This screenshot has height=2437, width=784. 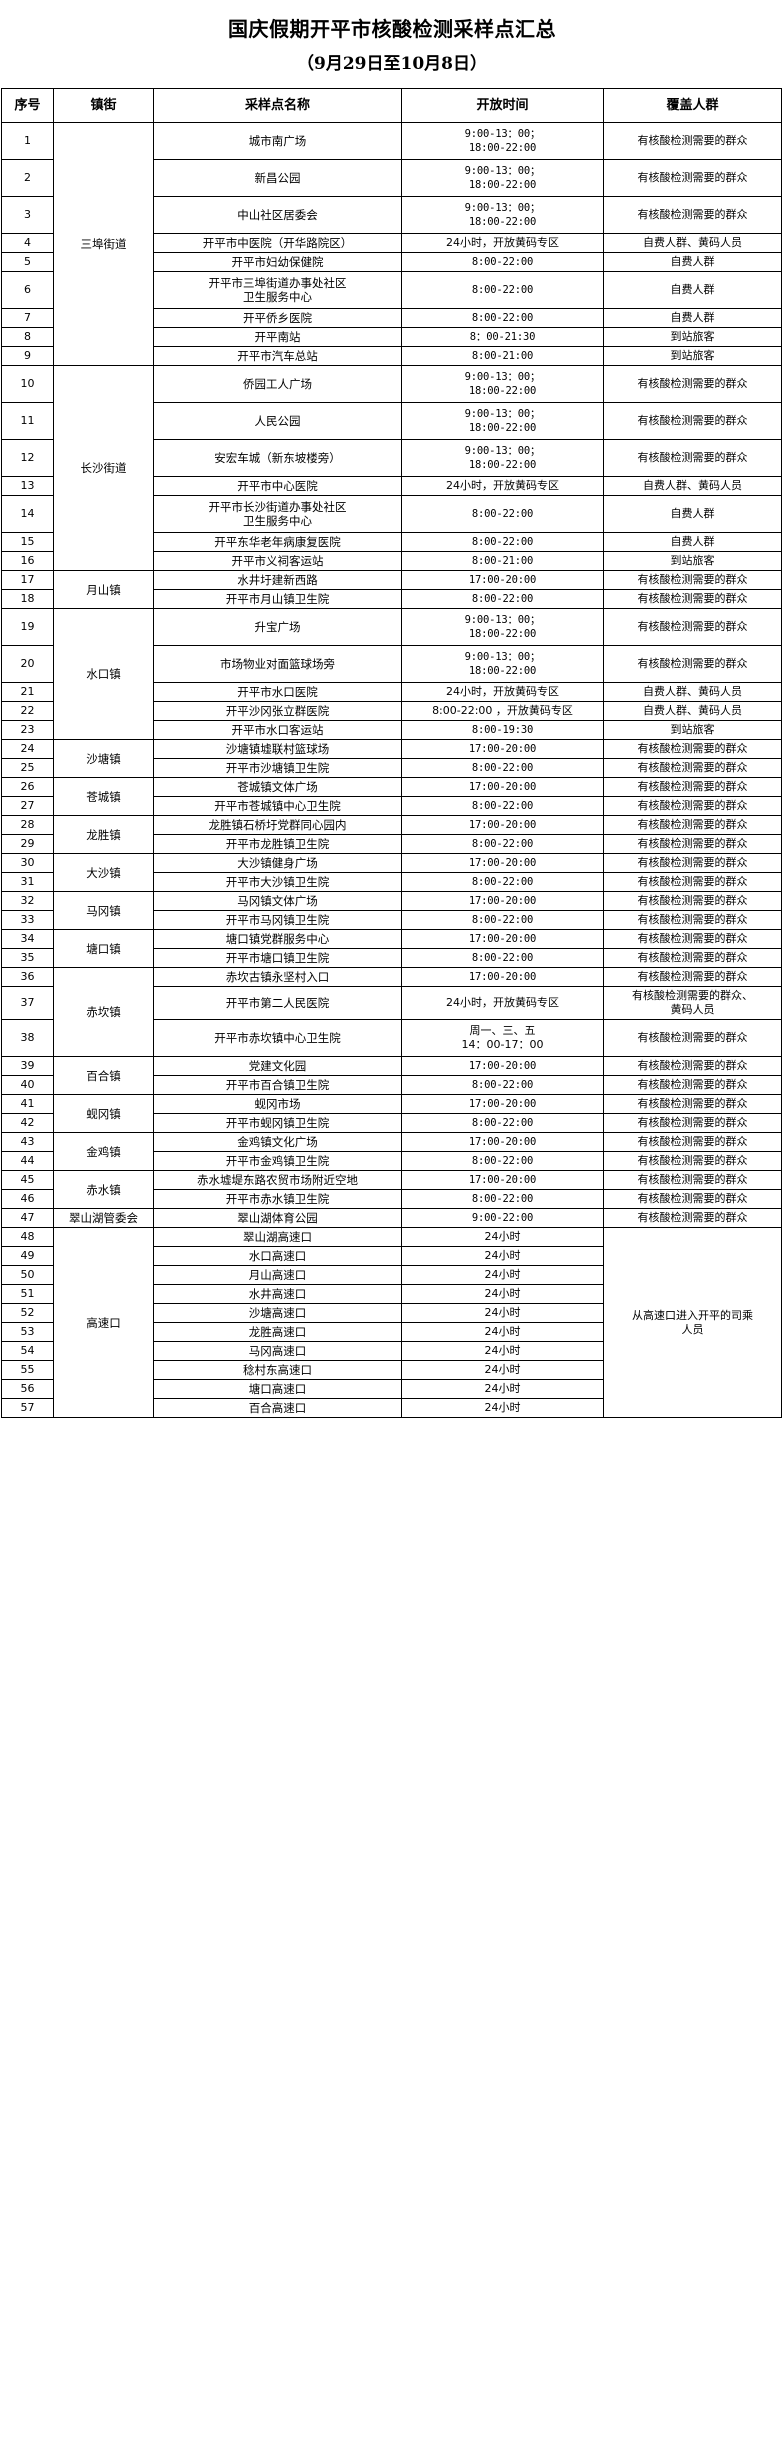 What do you see at coordinates (277, 627) in the screenshot?
I see `cell-site-name: 升宝广场` at bounding box center [277, 627].